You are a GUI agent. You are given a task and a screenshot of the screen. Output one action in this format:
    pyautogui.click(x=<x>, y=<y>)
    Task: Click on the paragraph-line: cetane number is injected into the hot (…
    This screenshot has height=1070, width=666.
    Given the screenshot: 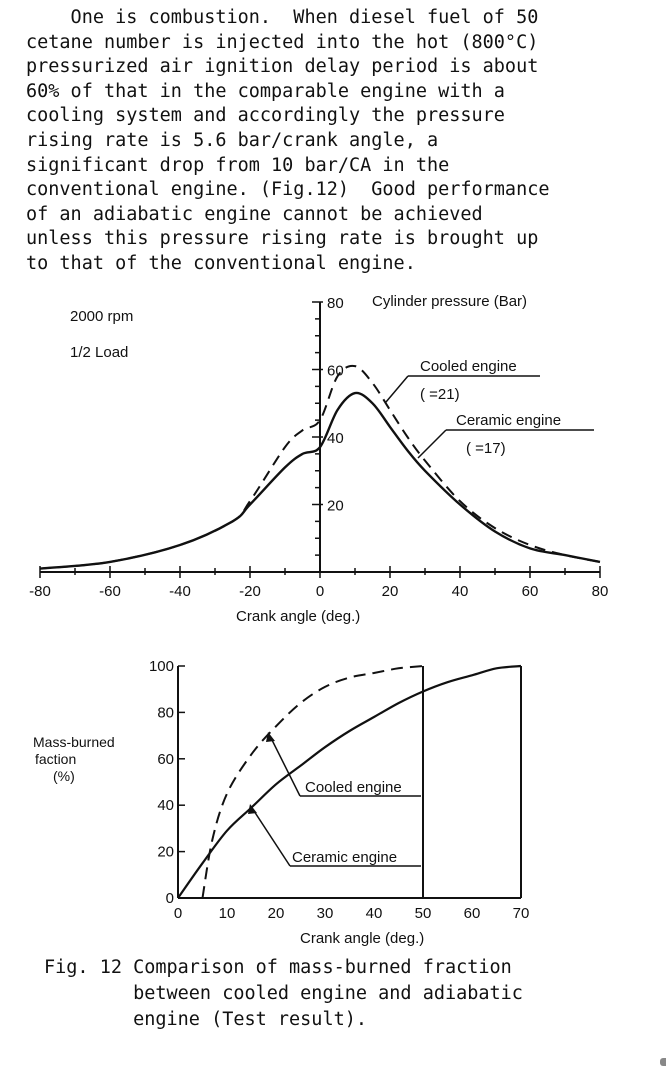 What is the action you would take?
    pyautogui.click(x=282, y=42)
    